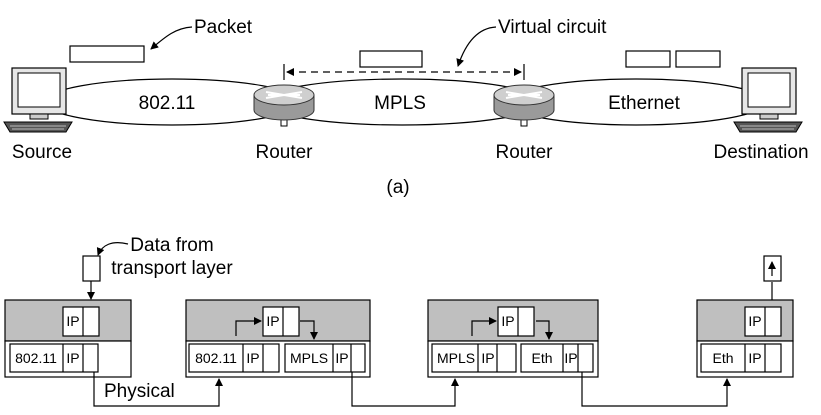 This screenshot has height=415, width=821. I want to click on router-2-label: Router, so click(524, 152).